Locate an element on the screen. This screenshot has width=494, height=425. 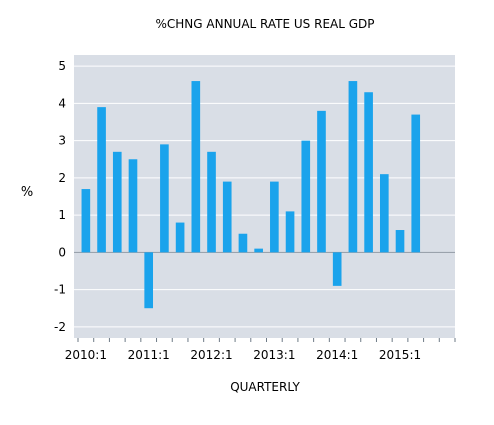
bar-2010q2 is located at coordinates (101, 180).